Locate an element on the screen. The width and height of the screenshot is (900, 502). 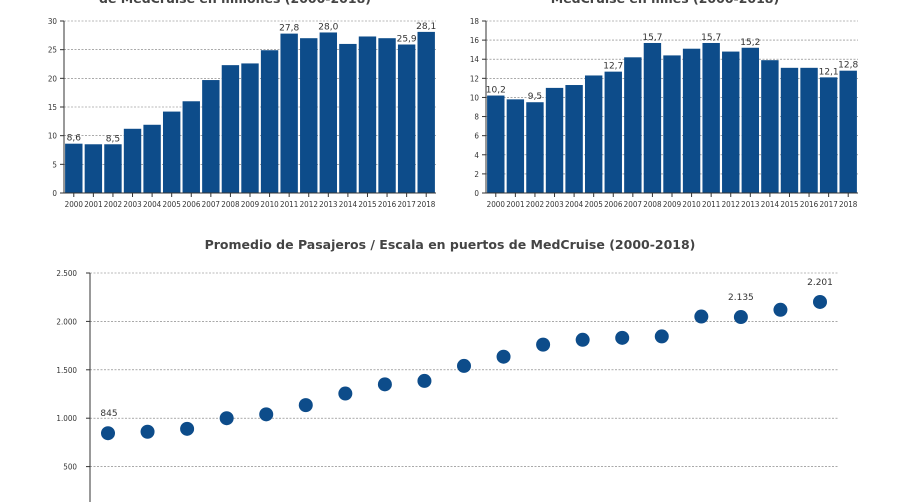
x-tick-label: 2005 is located at coordinates (594, 204).